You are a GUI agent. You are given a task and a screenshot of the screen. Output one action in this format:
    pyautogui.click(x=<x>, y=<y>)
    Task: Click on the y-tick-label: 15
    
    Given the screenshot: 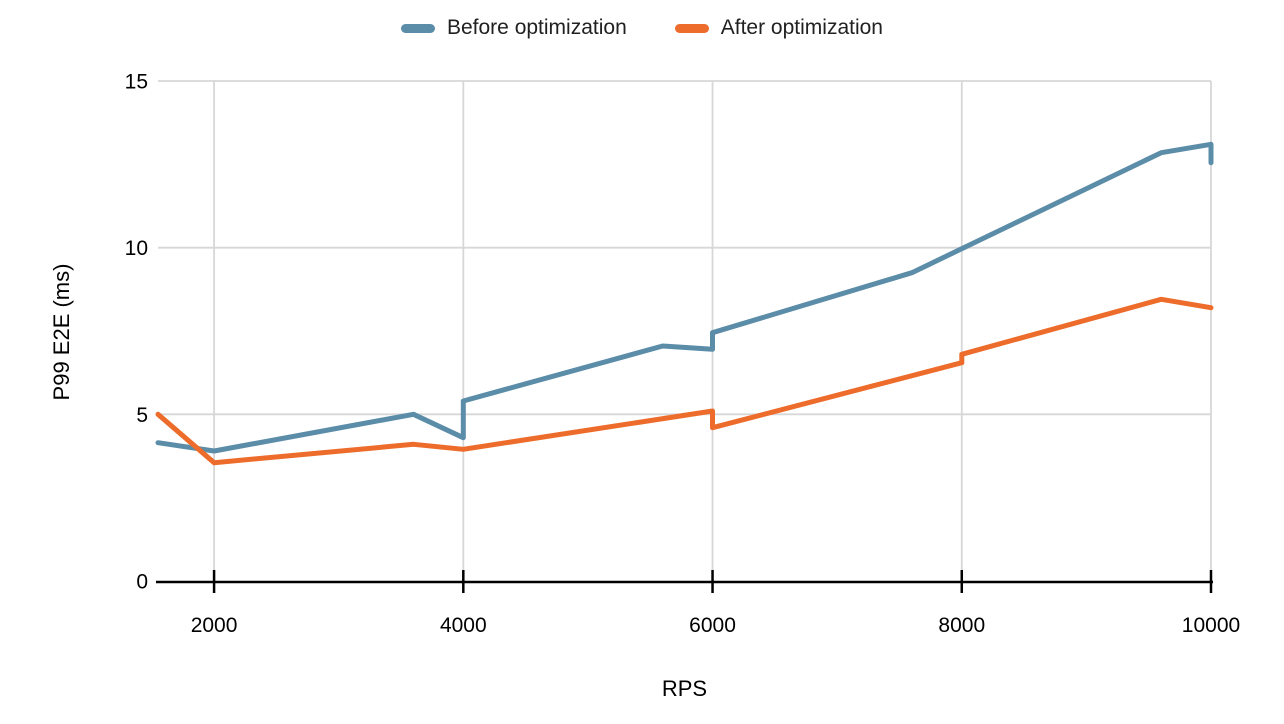 What is the action you would take?
    pyautogui.click(x=136, y=82)
    